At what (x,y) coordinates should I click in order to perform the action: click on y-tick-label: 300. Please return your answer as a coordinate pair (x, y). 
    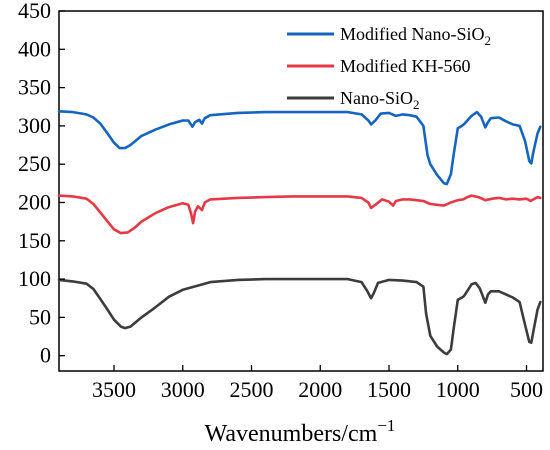
    Looking at the image, I should click on (34, 125).